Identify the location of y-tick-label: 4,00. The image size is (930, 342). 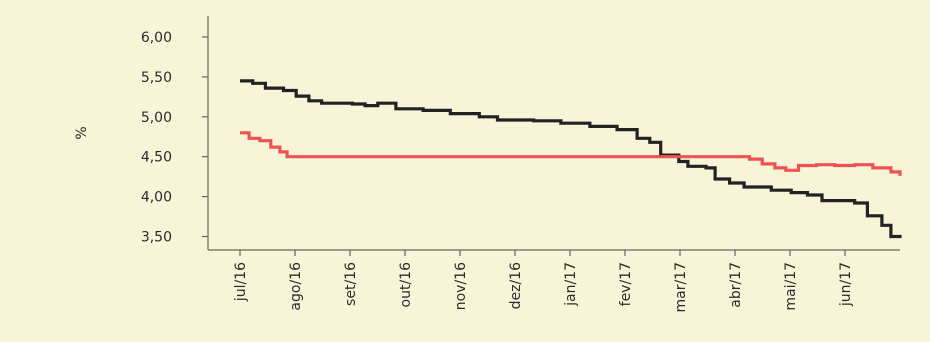
(156, 198).